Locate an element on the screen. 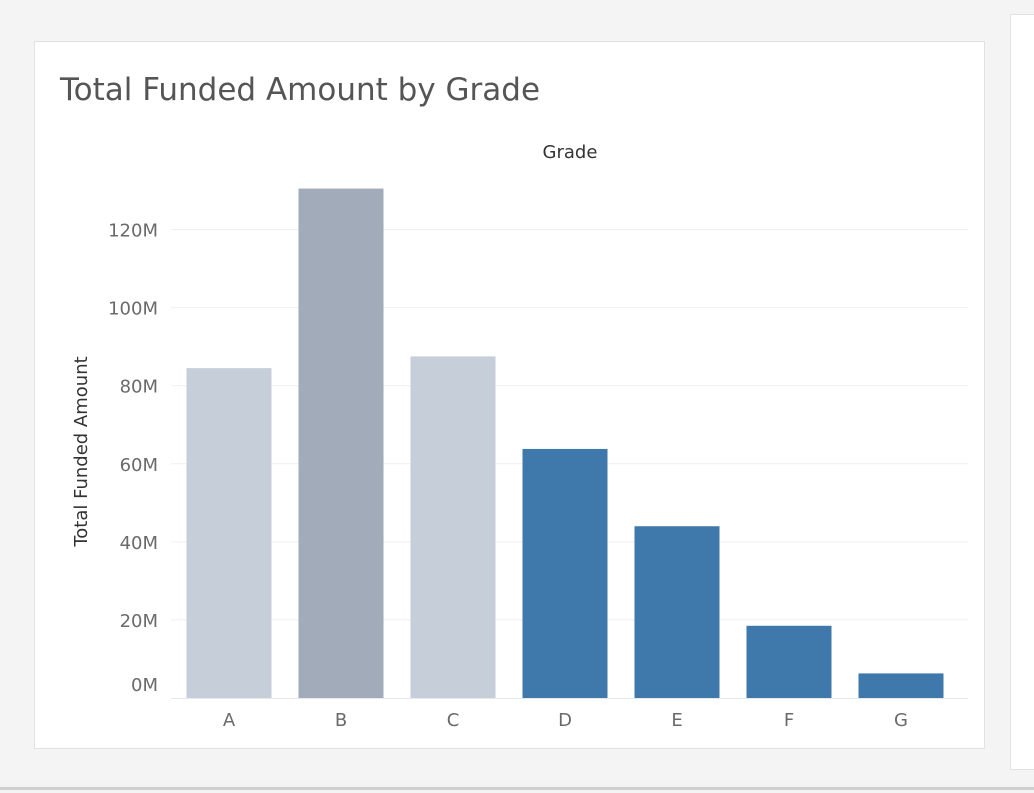 The image size is (1034, 793). bar-a is located at coordinates (229, 533).